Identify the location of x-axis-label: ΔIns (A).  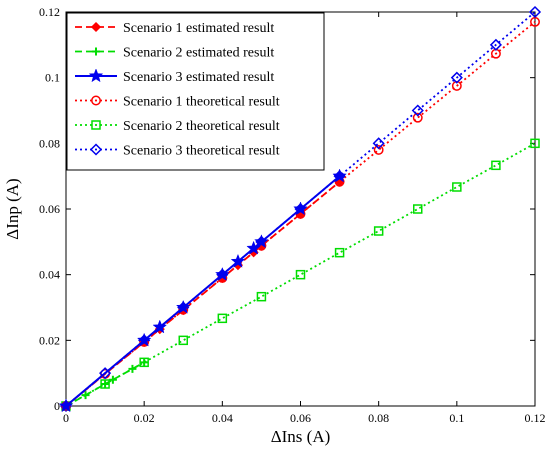
(301, 436).